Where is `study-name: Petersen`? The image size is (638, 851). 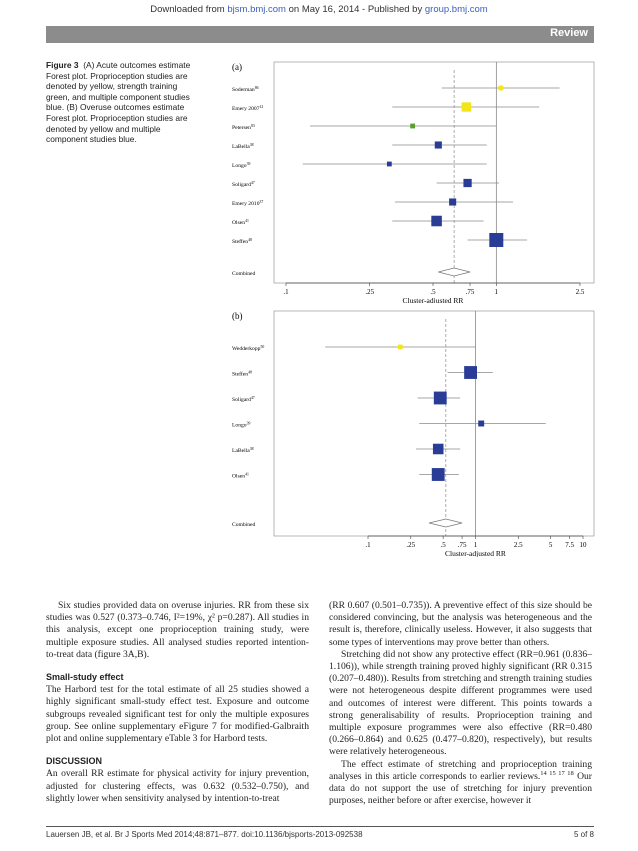 study-name: Petersen is located at coordinates (241, 128).